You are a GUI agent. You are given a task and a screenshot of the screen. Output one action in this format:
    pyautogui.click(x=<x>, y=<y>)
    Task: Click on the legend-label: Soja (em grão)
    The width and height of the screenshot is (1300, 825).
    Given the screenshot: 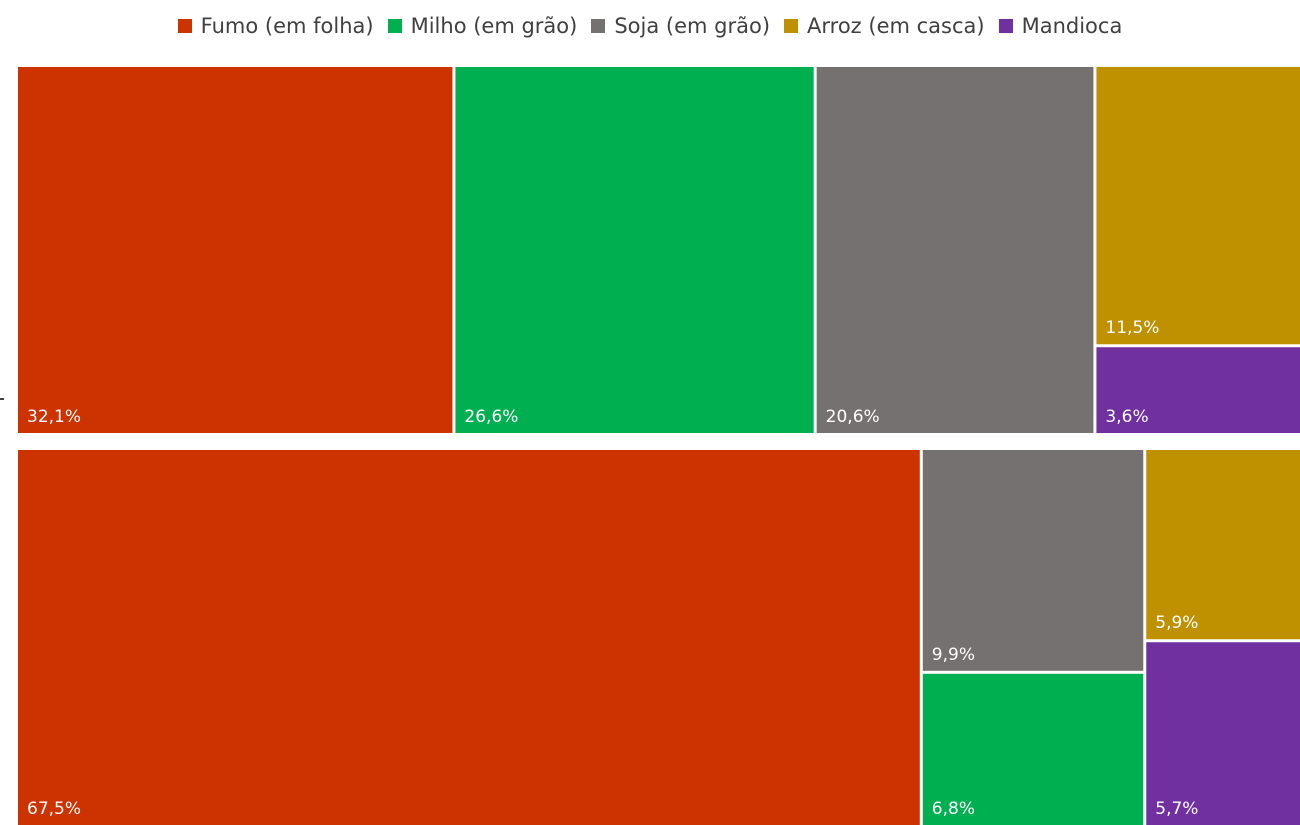 What is the action you would take?
    pyautogui.click(x=692, y=26)
    